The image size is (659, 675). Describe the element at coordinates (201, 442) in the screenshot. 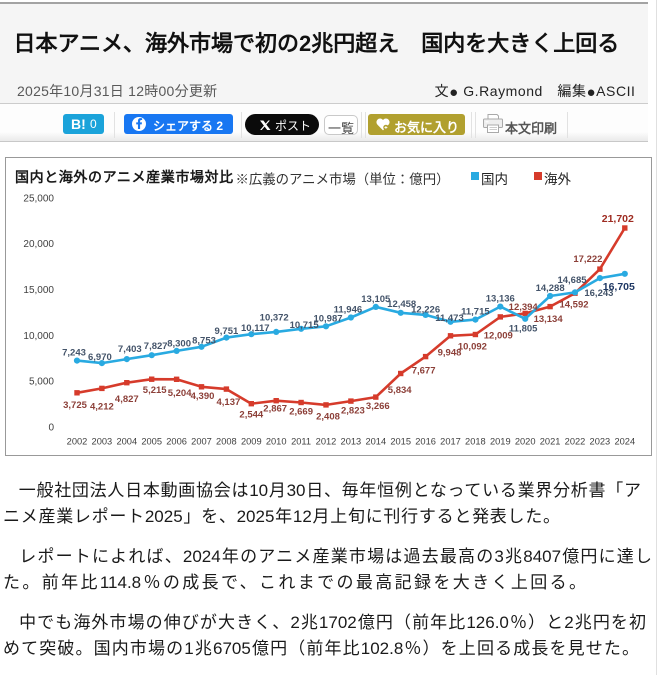

I see `svg-text: 2007` at that location.